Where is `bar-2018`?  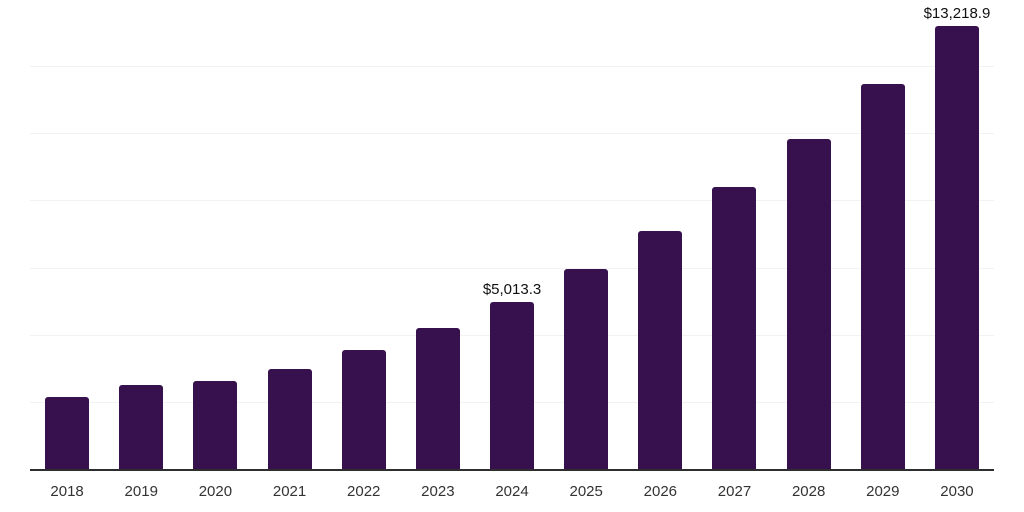
bar-2018 is located at coordinates (67, 433).